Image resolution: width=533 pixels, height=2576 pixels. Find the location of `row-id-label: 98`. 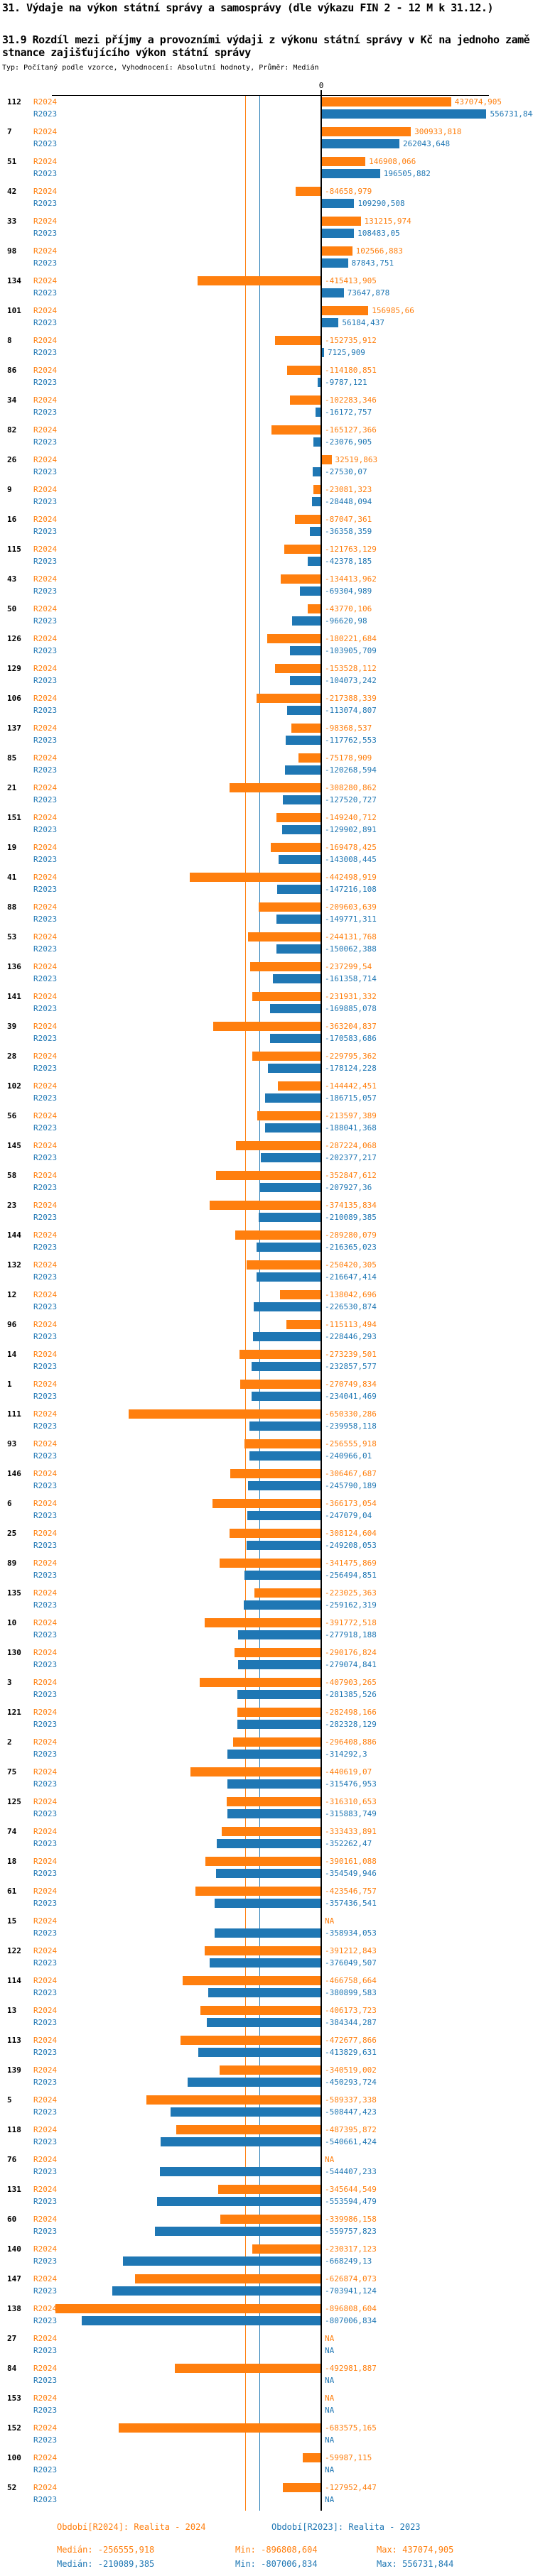

row-id-label: 98 is located at coordinates (12, 251).